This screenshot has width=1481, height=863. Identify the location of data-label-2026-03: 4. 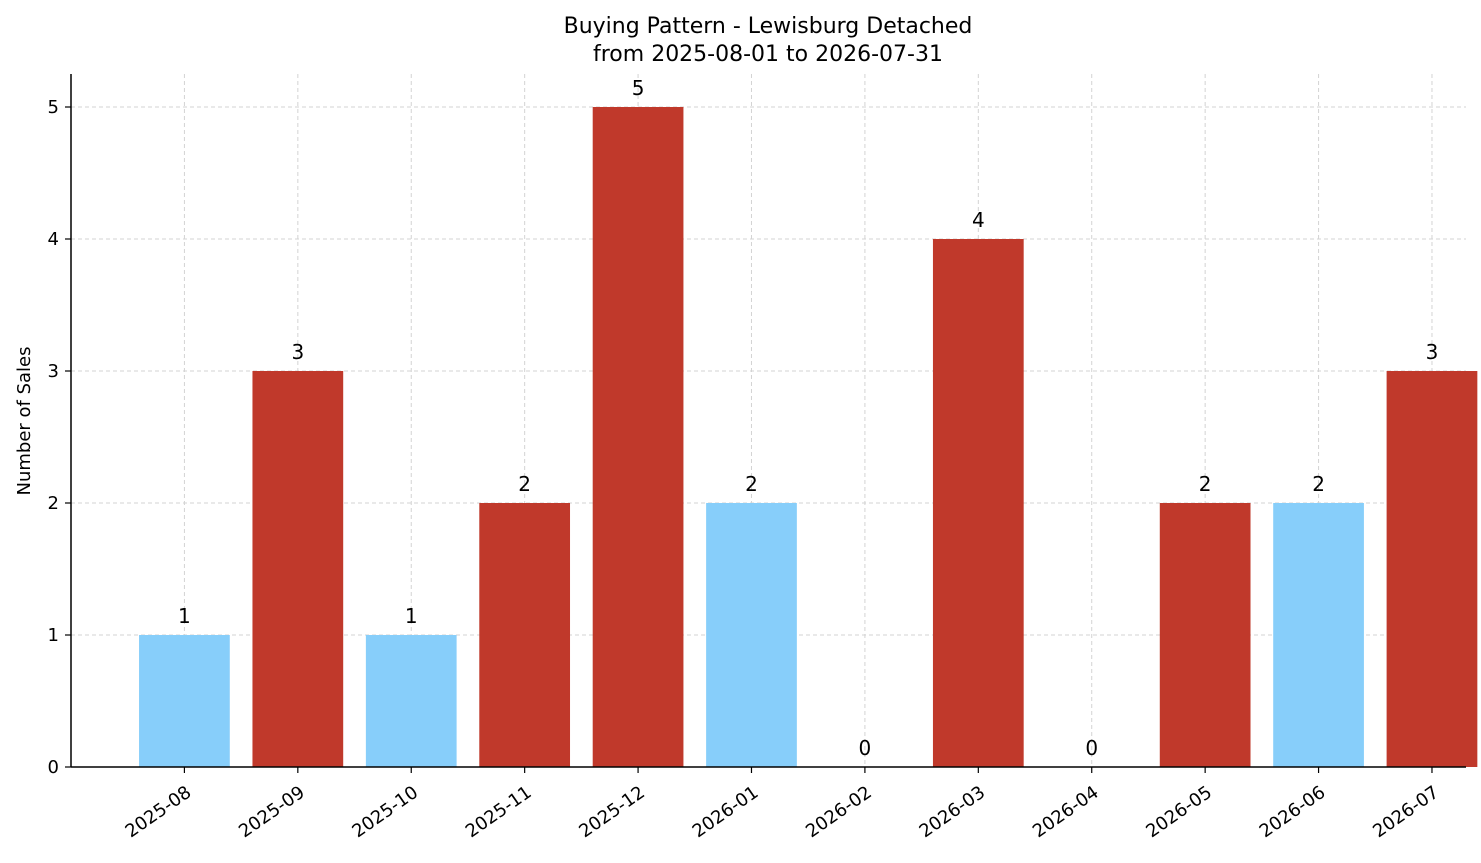
(978, 220).